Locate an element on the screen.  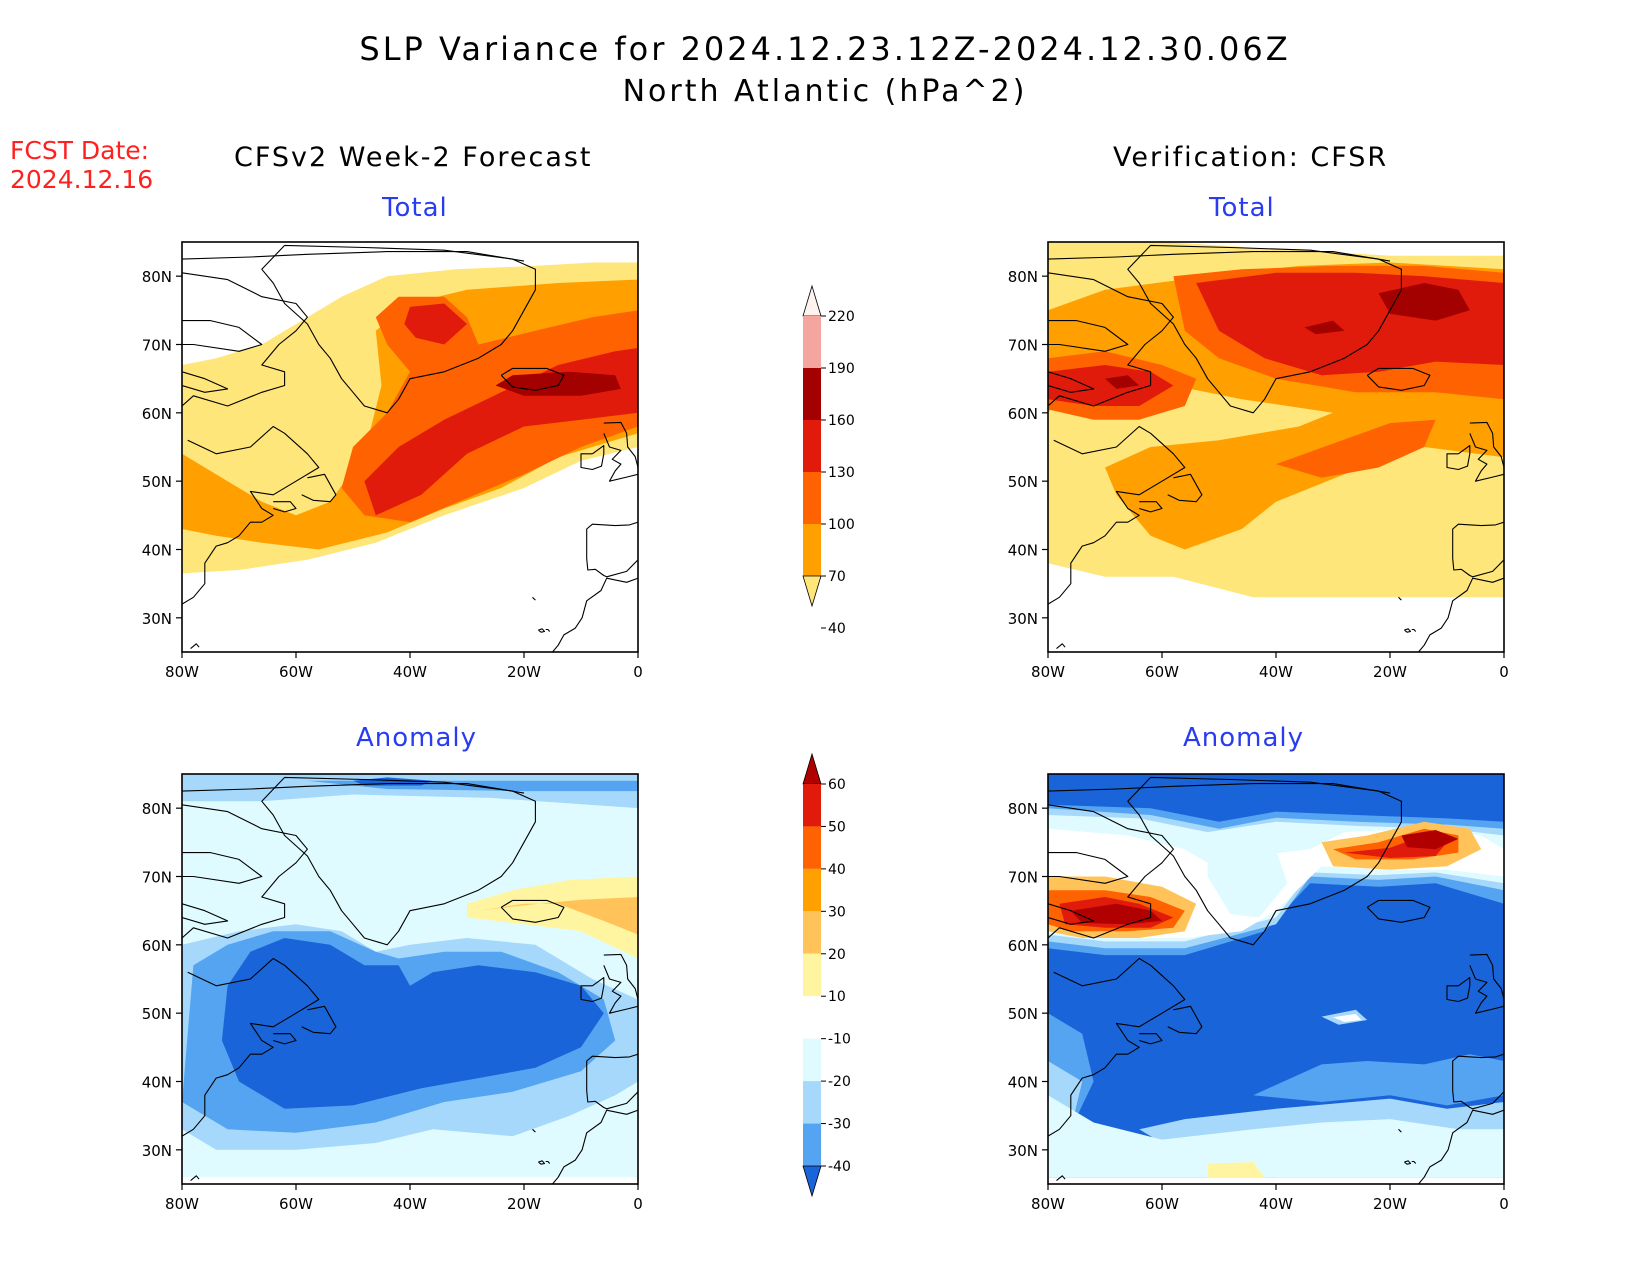
colorbar-label: -30 is located at coordinates (839, 1125).